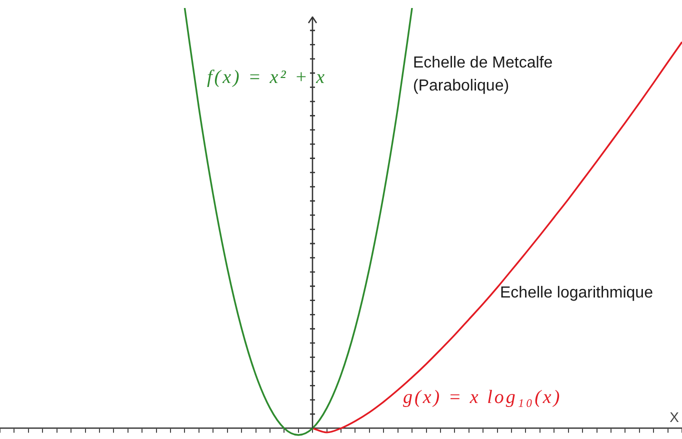 This screenshot has height=439, width=682. Describe the element at coordinates (267, 77) in the screenshot. I see `series-label: f(x) = x² + x` at that location.